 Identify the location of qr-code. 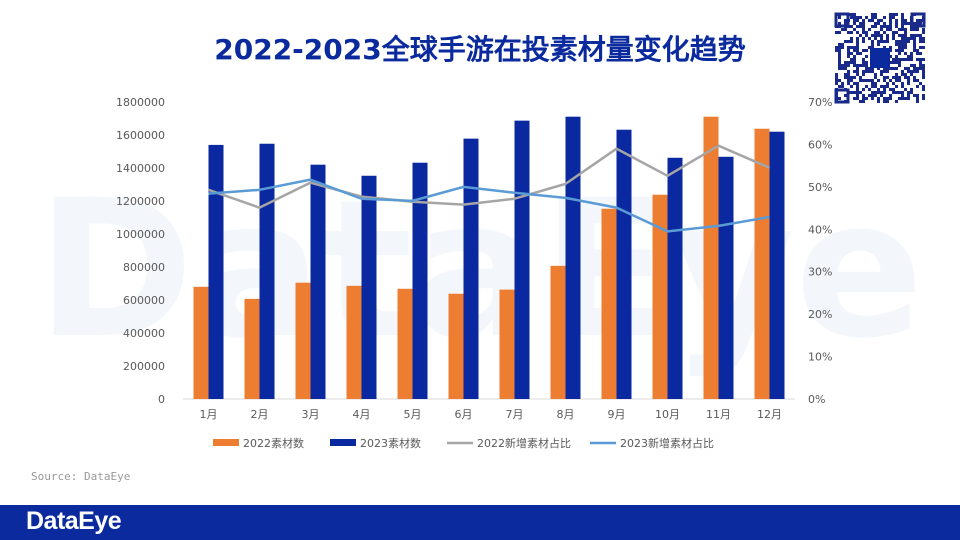
(880, 58).